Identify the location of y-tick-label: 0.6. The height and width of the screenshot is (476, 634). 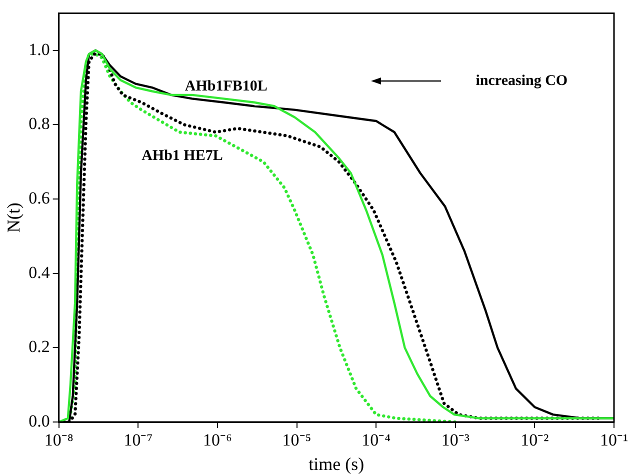
(39, 198).